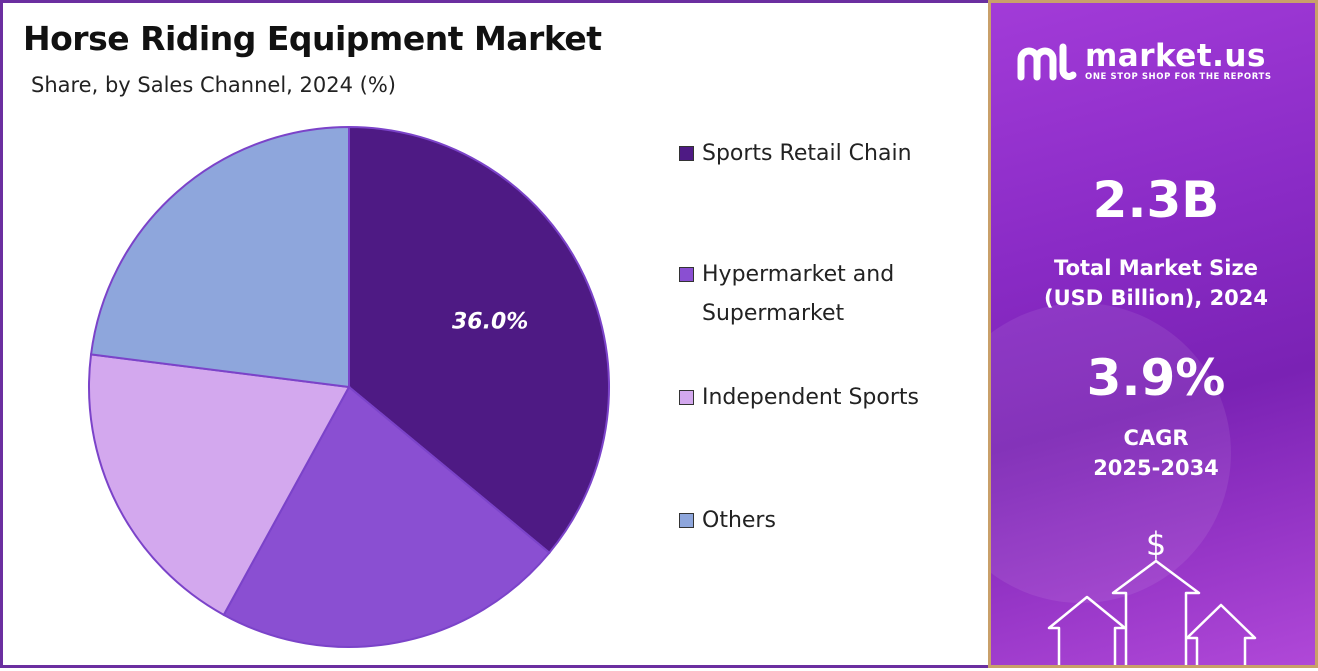  I want to click on legend-label: Independent Sports, so click(810, 397).